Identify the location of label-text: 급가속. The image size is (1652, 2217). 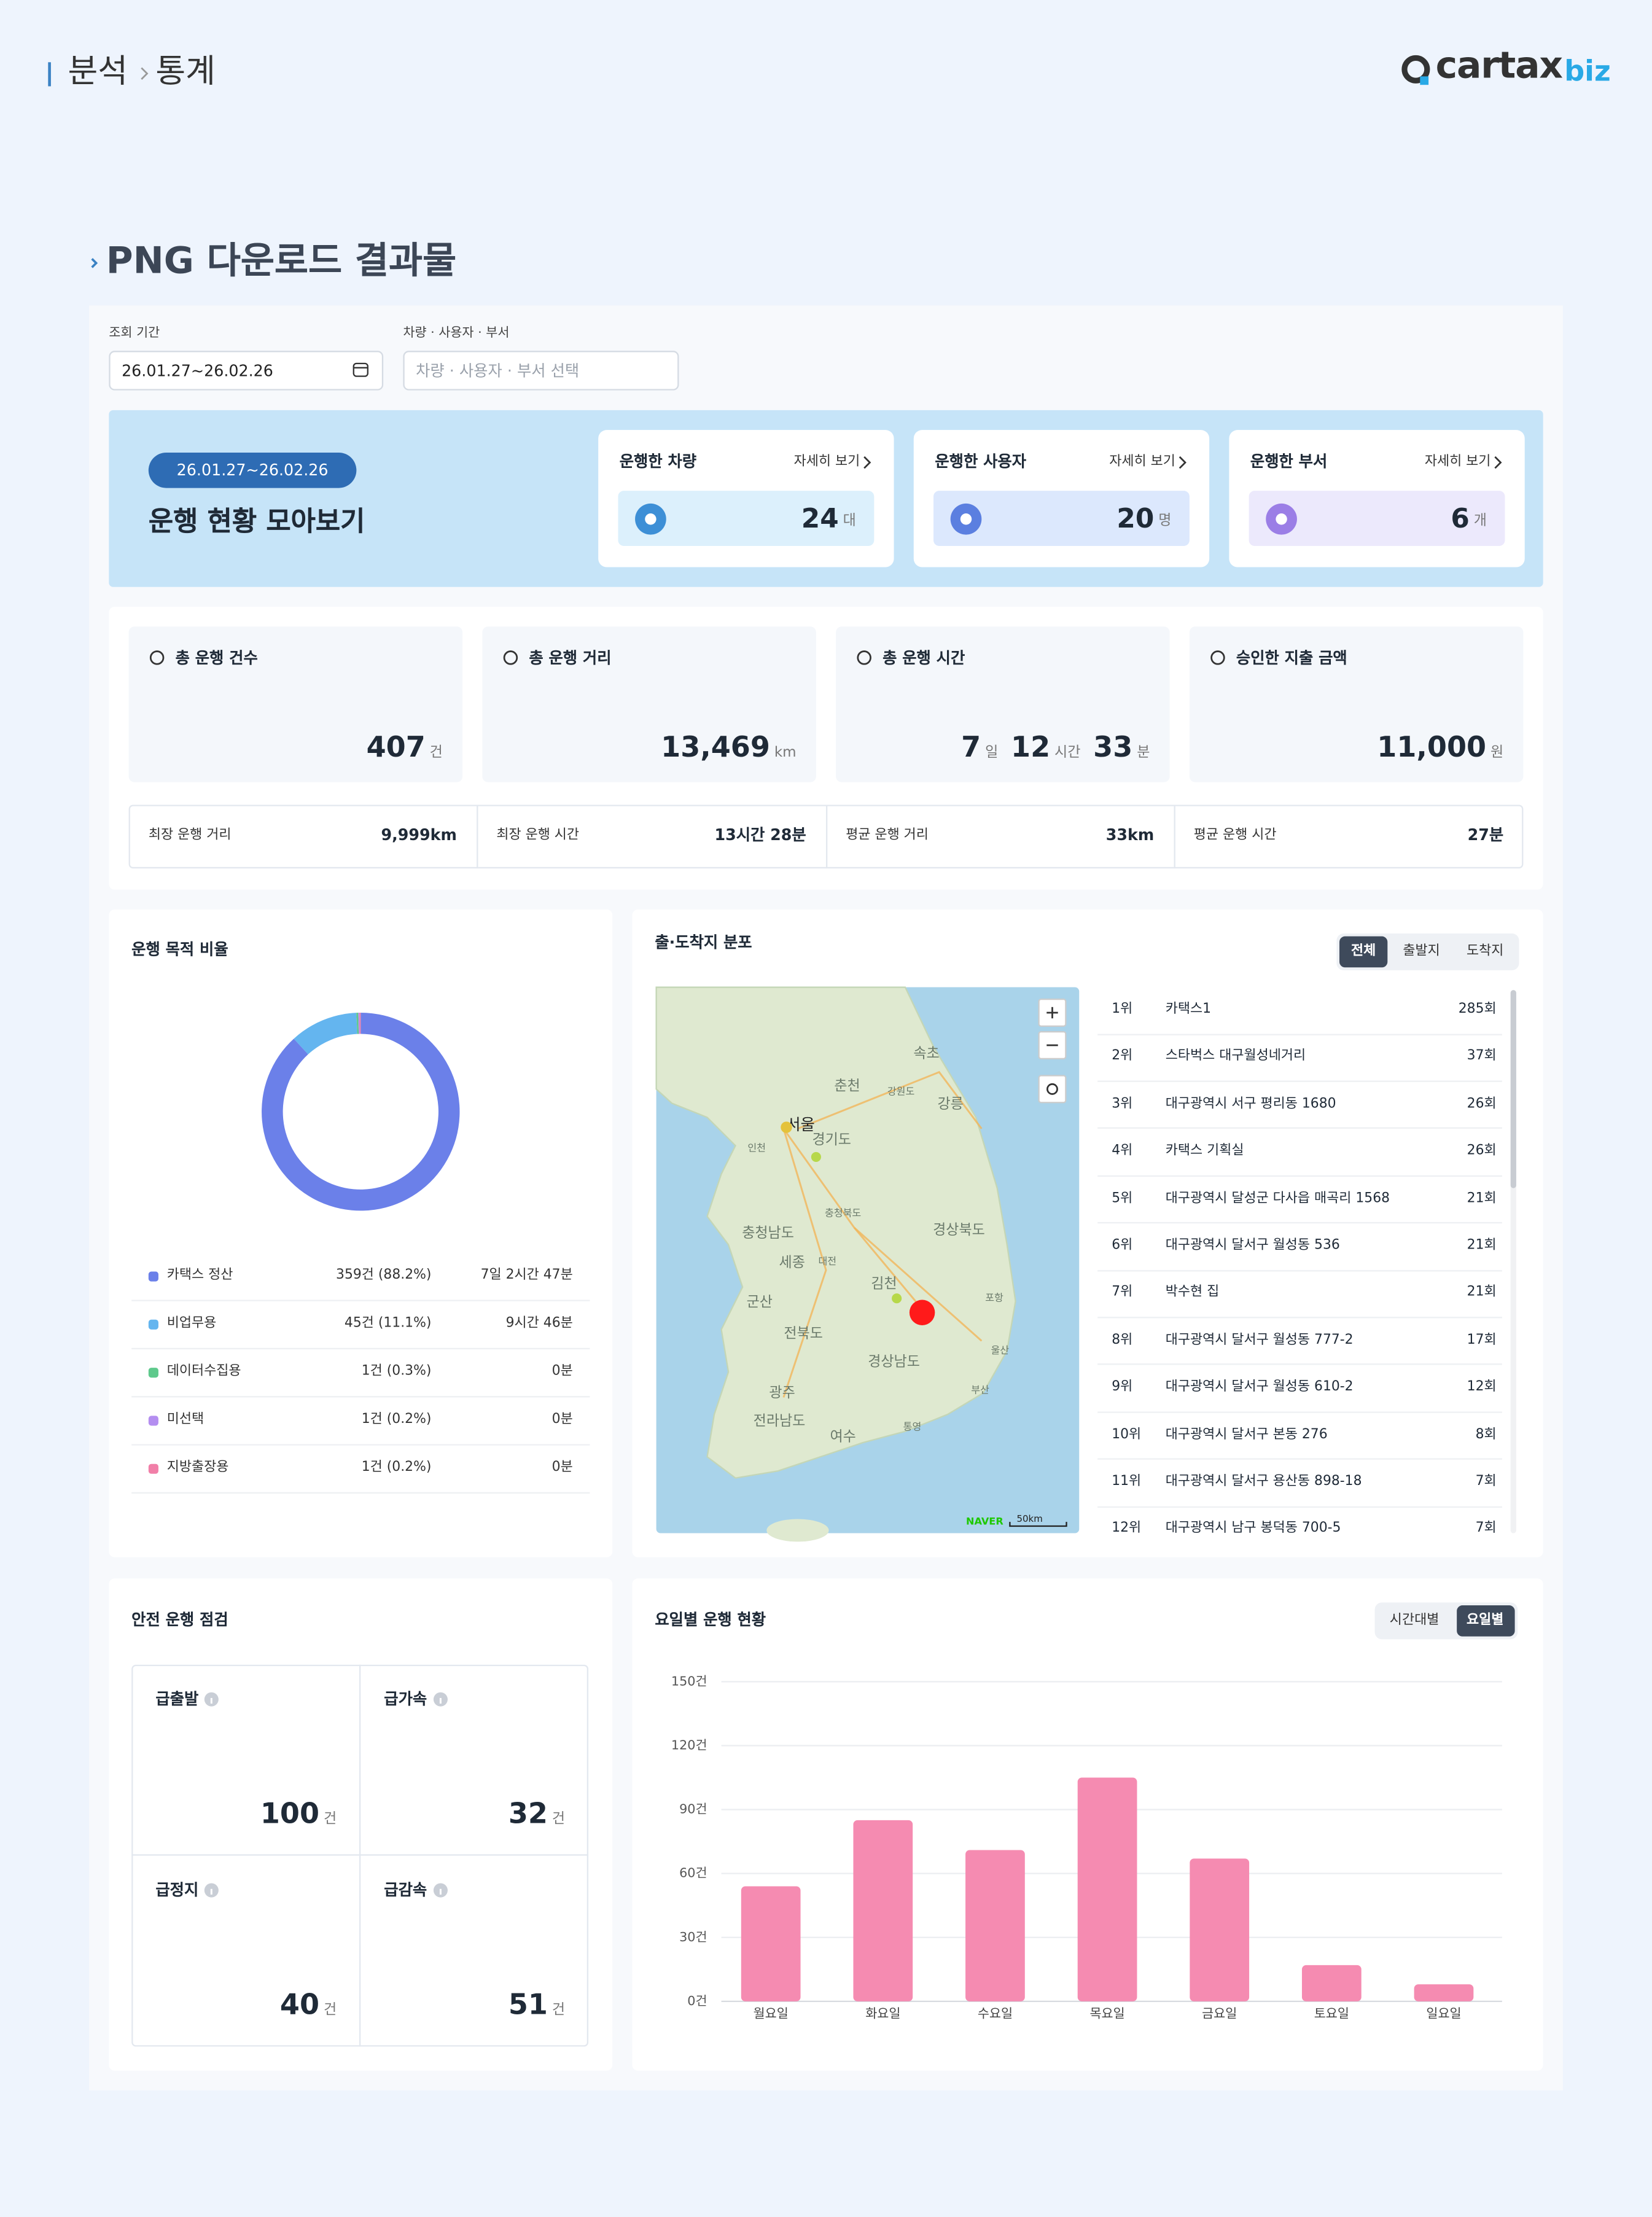
(406, 1699).